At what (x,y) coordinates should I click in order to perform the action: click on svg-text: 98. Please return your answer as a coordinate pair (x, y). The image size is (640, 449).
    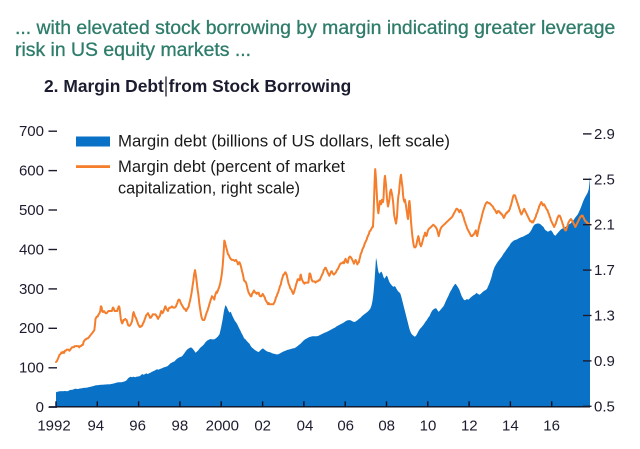
    Looking at the image, I should click on (180, 426).